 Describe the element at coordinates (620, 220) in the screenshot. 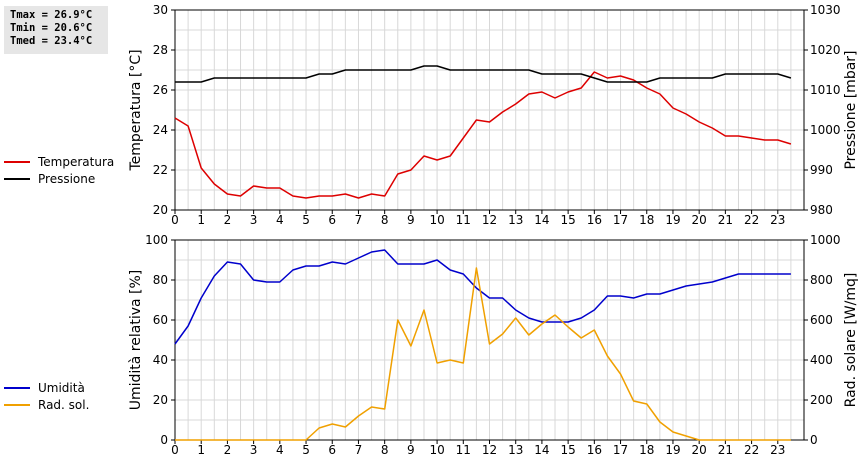

I see `top-x-tick-label: 17` at that location.